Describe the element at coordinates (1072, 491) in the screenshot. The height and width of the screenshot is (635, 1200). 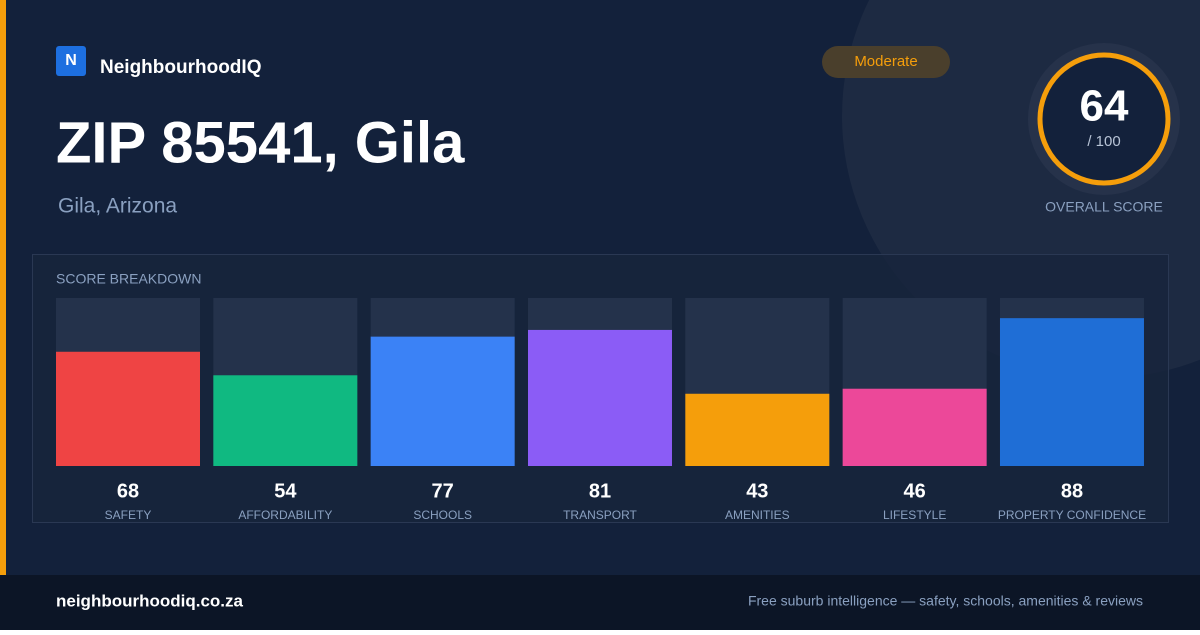
I see `value-label: 88` at that location.